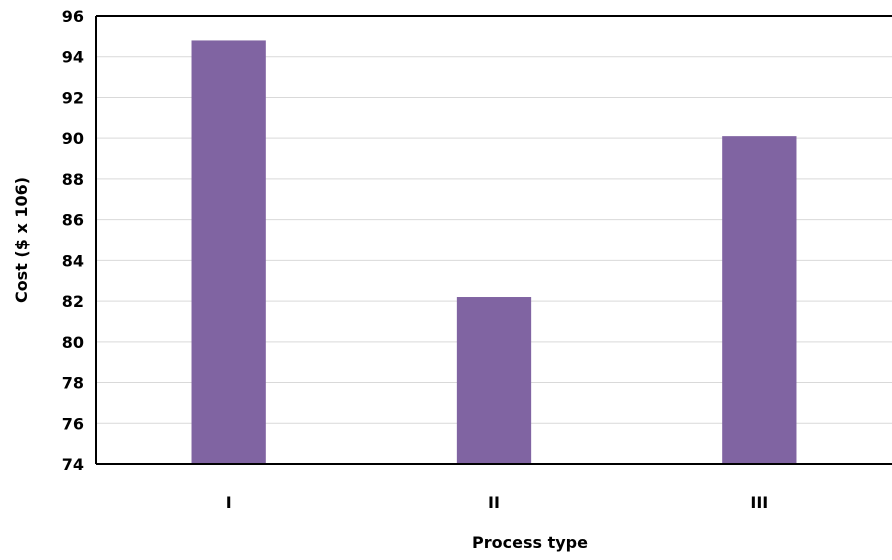 This screenshot has height=560, width=892. What do you see at coordinates (73, 57) in the screenshot?
I see `y-tick-label: 94` at bounding box center [73, 57].